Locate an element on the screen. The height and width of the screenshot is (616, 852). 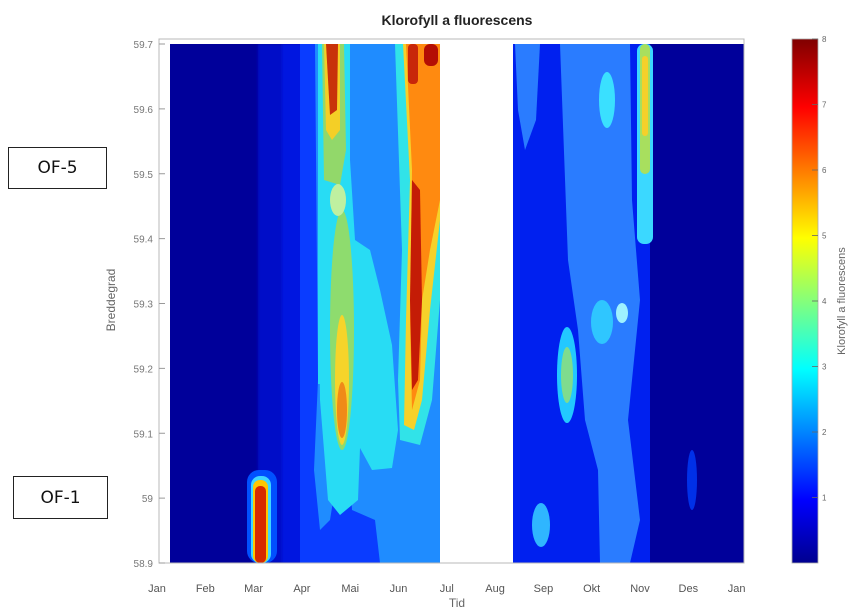
colorbar-tick-label: 6 is located at coordinates (824, 170).